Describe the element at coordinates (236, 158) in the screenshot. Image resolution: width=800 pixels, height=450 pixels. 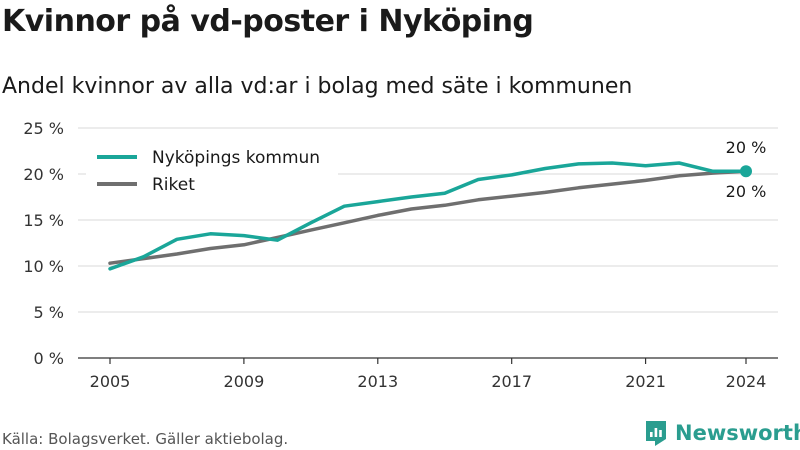
I see `legend-label-nykopings-kommun: Nyköpings kommun` at that location.